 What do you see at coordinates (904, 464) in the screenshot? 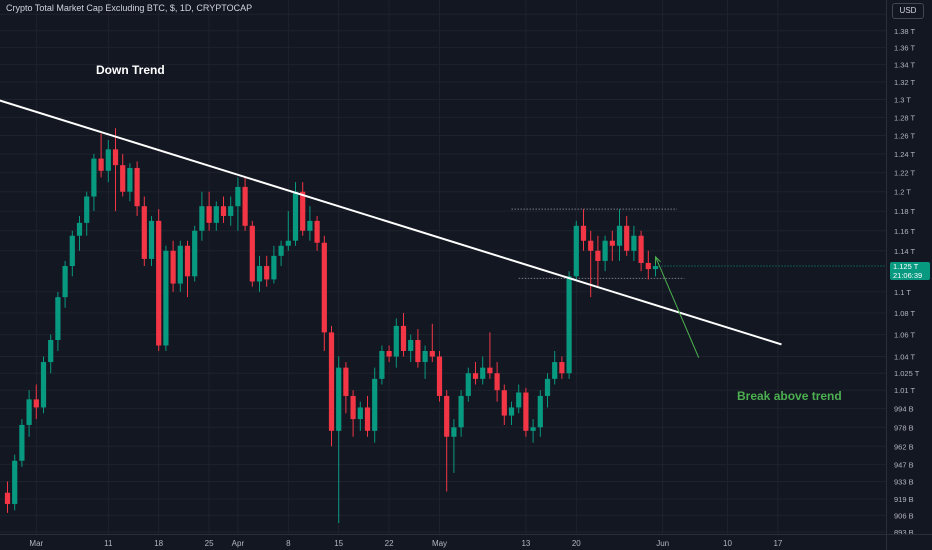
I see `price-tick-label: 947 B` at bounding box center [904, 464].